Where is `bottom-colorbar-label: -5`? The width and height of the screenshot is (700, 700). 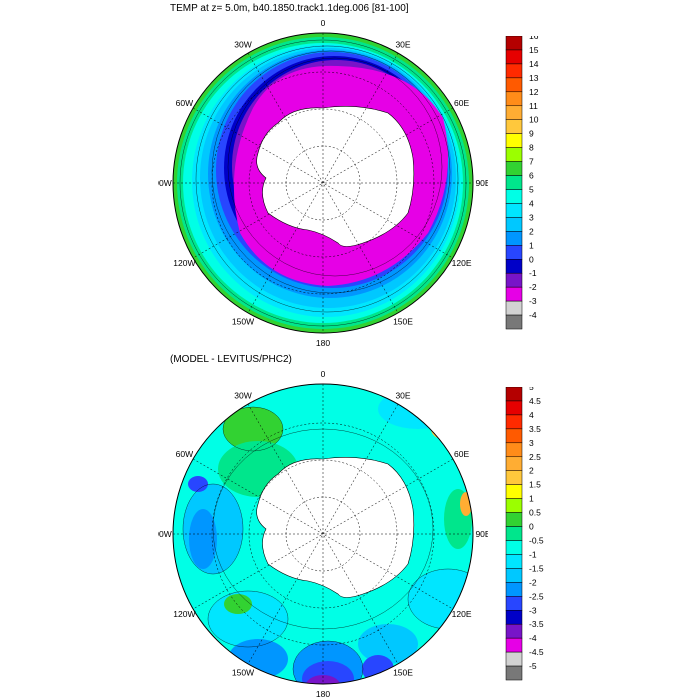 bottom-colorbar-label: -5 is located at coordinates (533, 666).